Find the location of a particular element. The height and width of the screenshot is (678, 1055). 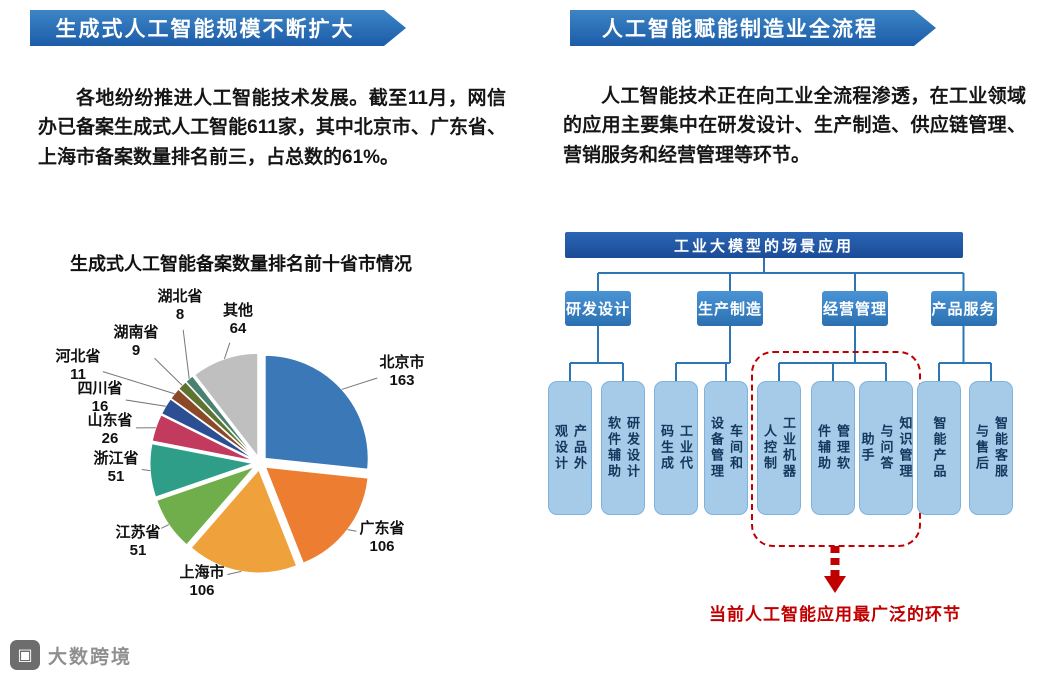

diagram-root-box: 工业大模型的场景应用 is located at coordinates (764, 245).